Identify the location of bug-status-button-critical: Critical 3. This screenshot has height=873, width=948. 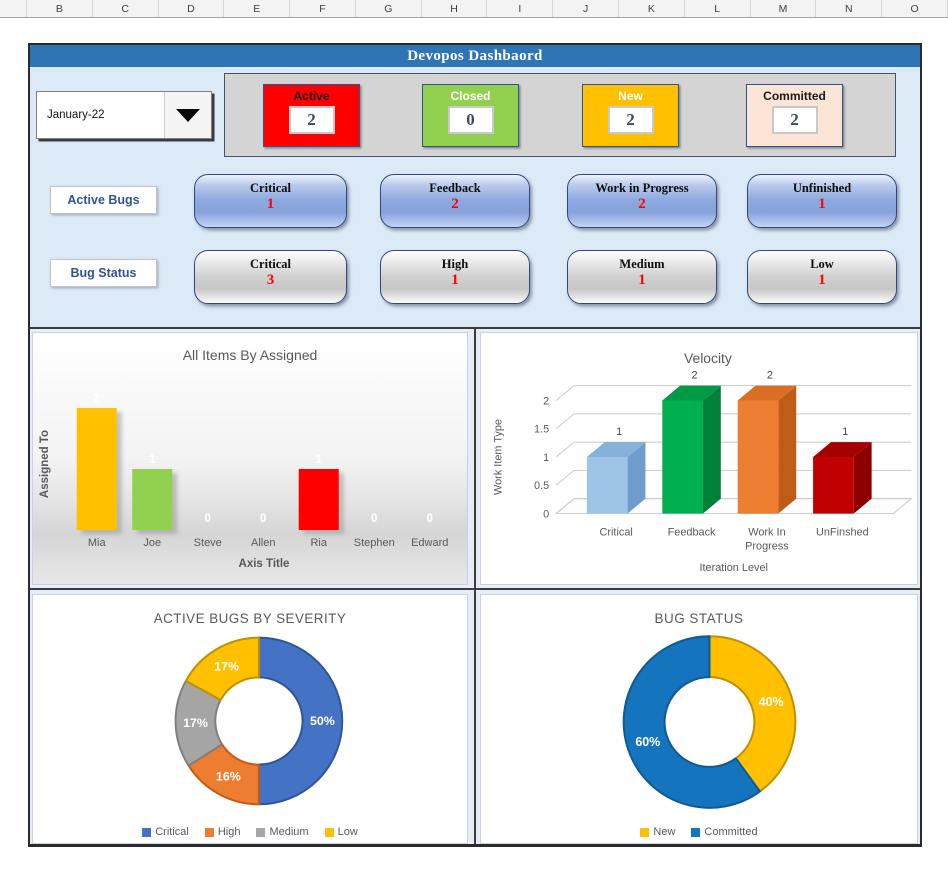
(270, 277).